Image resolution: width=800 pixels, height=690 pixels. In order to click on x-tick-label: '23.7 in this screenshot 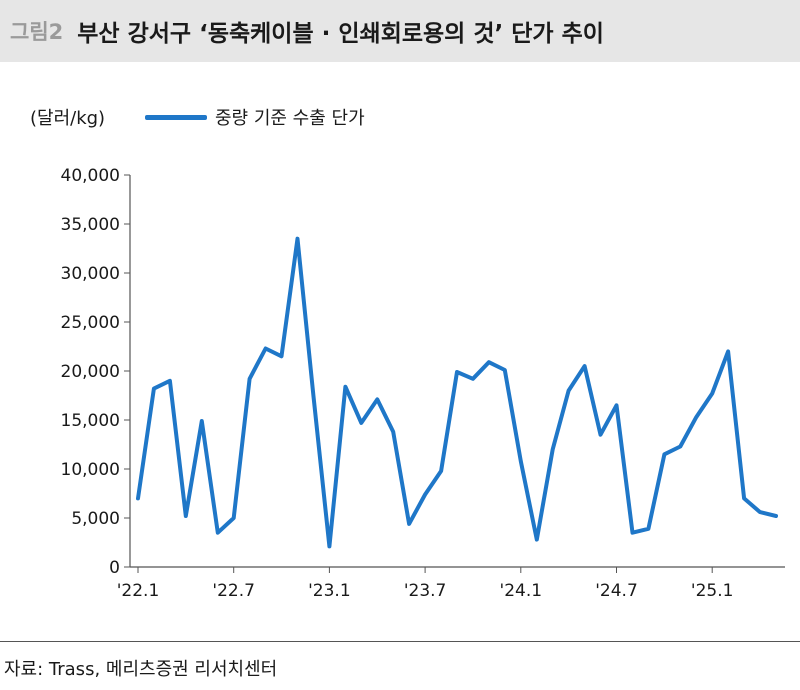, I will do `click(425, 591)`.